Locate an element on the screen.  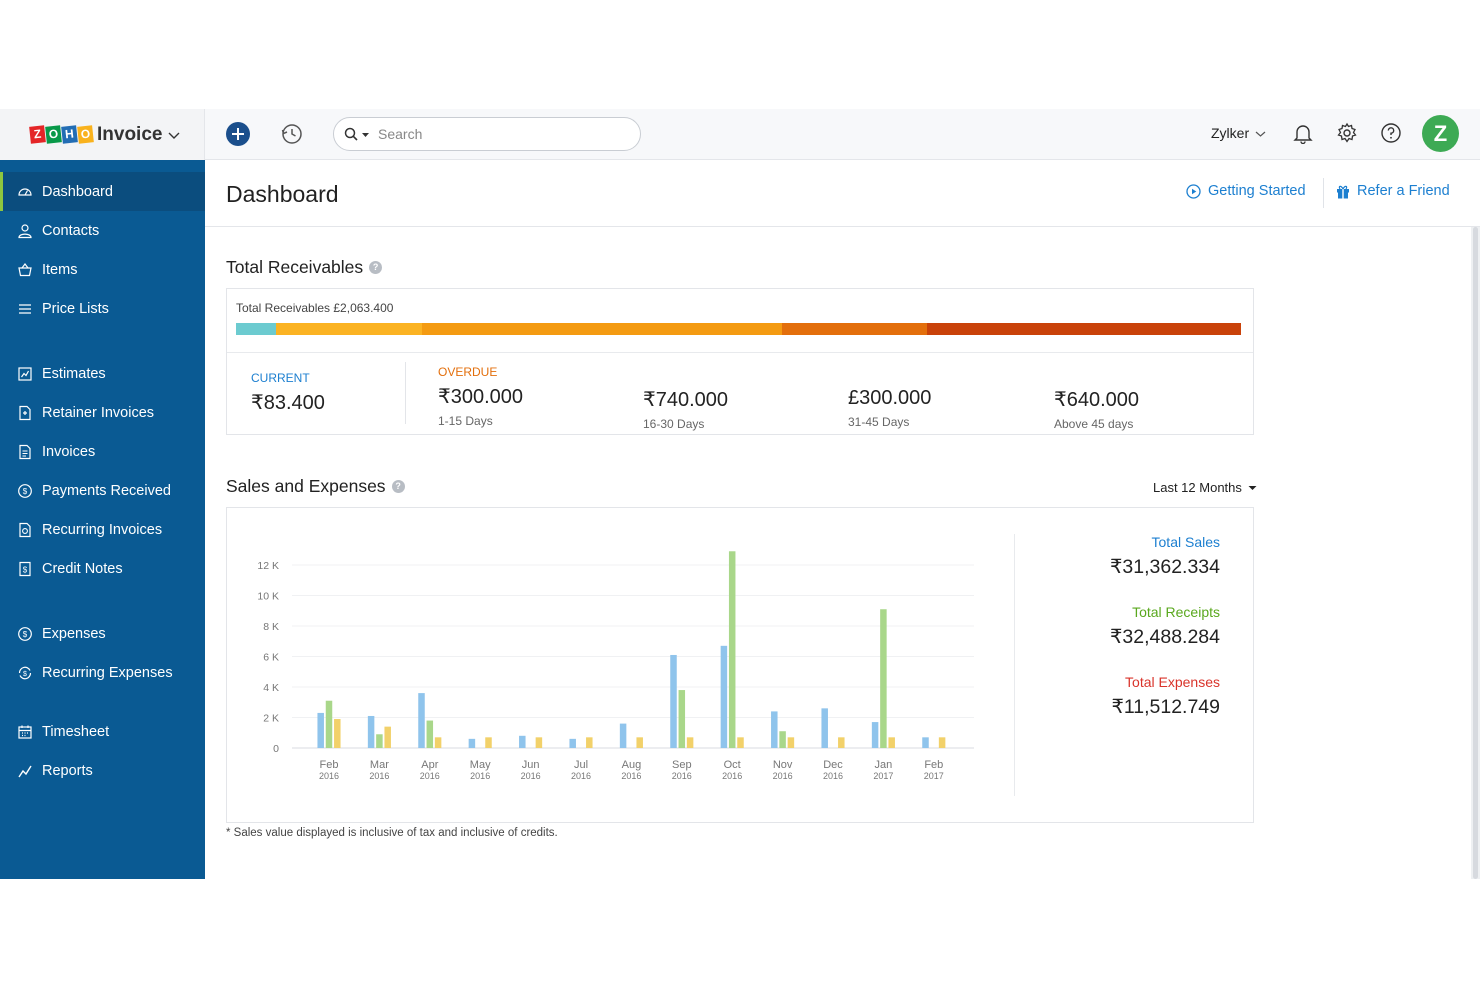
sidebar-item-items: Items is located at coordinates (102, 269).